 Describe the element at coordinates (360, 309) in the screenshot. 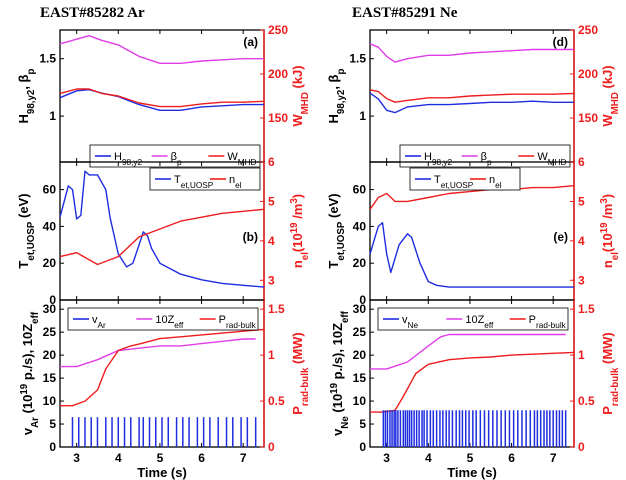

I see `y-left-tick-label: 30` at that location.